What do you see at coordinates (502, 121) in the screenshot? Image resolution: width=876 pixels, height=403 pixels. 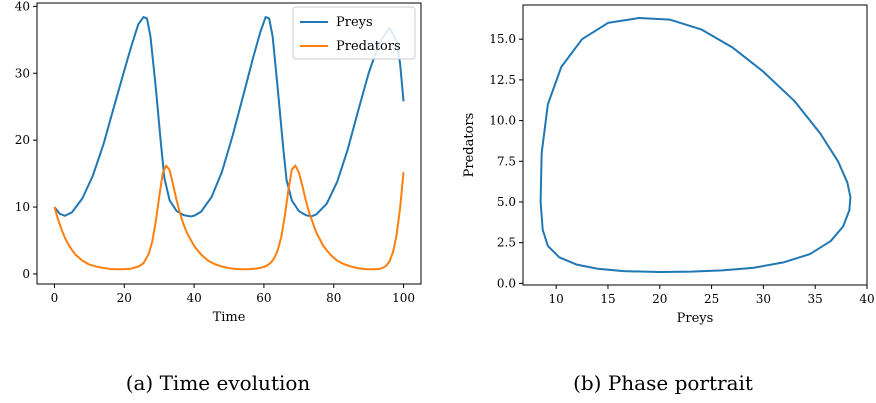 I see `phase-portrait-y-tick-label: 10.0` at bounding box center [502, 121].